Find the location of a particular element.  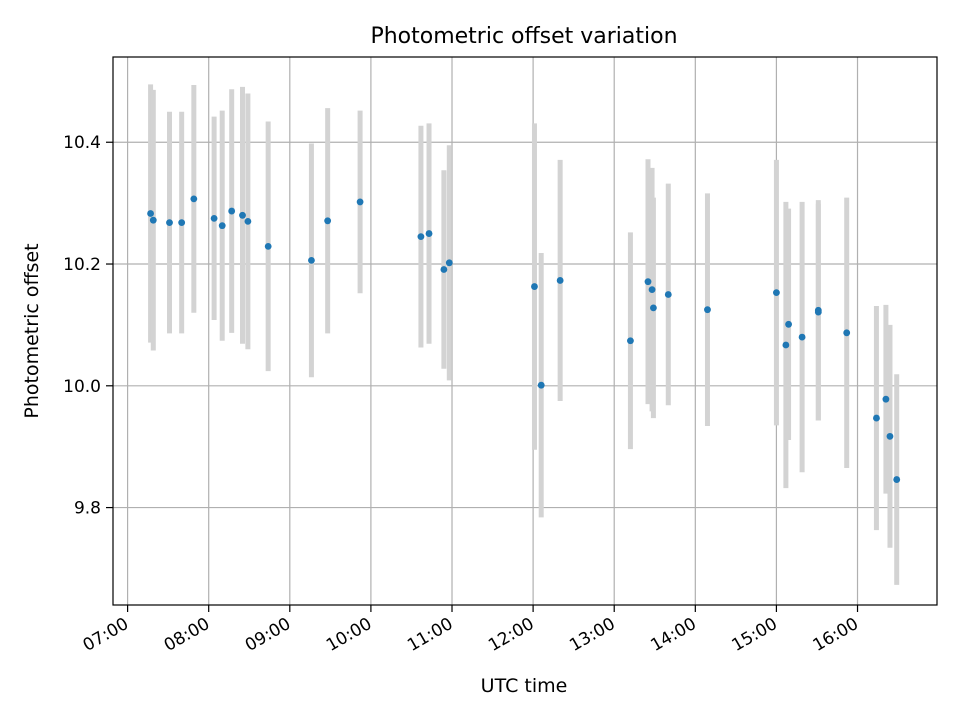

x-tick-label: 16:00 is located at coordinates (836, 635).